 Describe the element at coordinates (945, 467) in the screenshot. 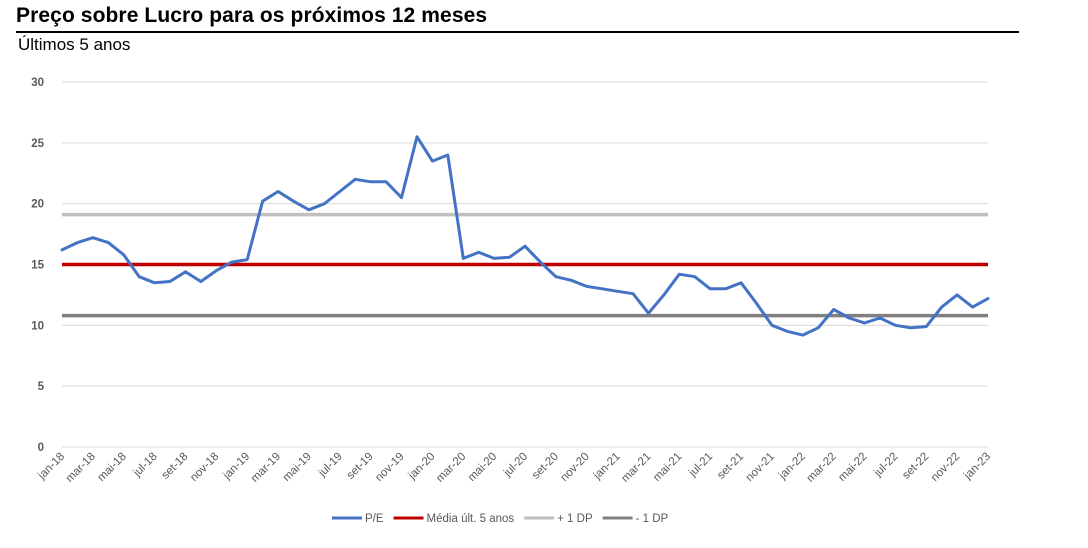

I see `x-tick-label: nov-22` at that location.